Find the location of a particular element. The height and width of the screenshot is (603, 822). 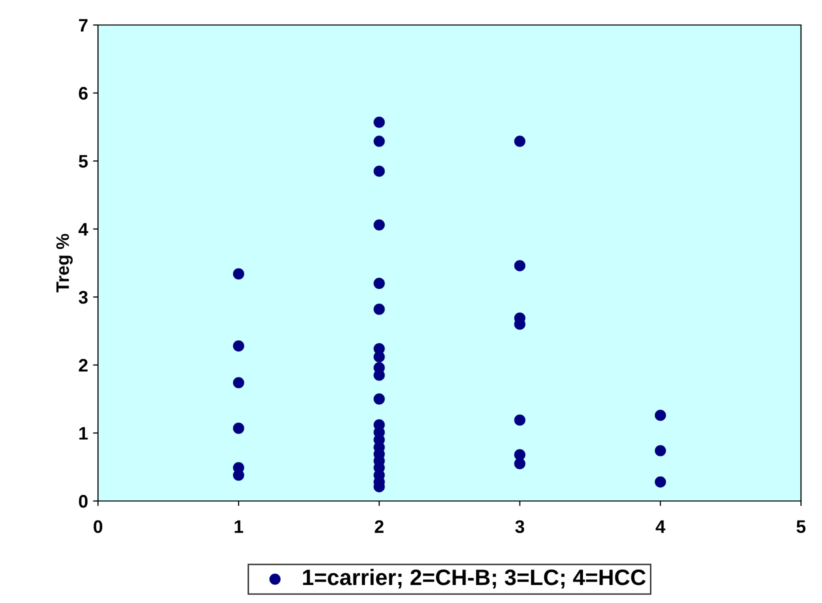

x-tick-label: 5 is located at coordinates (801, 527).